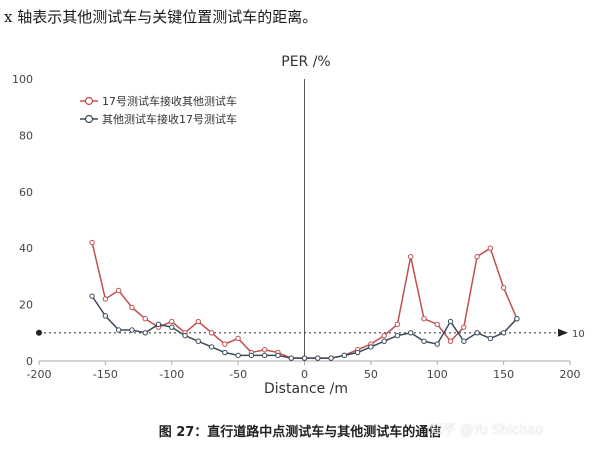 This screenshot has height=452, width=600. Describe the element at coordinates (39, 332) in the screenshot. I see `reference-line-start-dot` at that location.